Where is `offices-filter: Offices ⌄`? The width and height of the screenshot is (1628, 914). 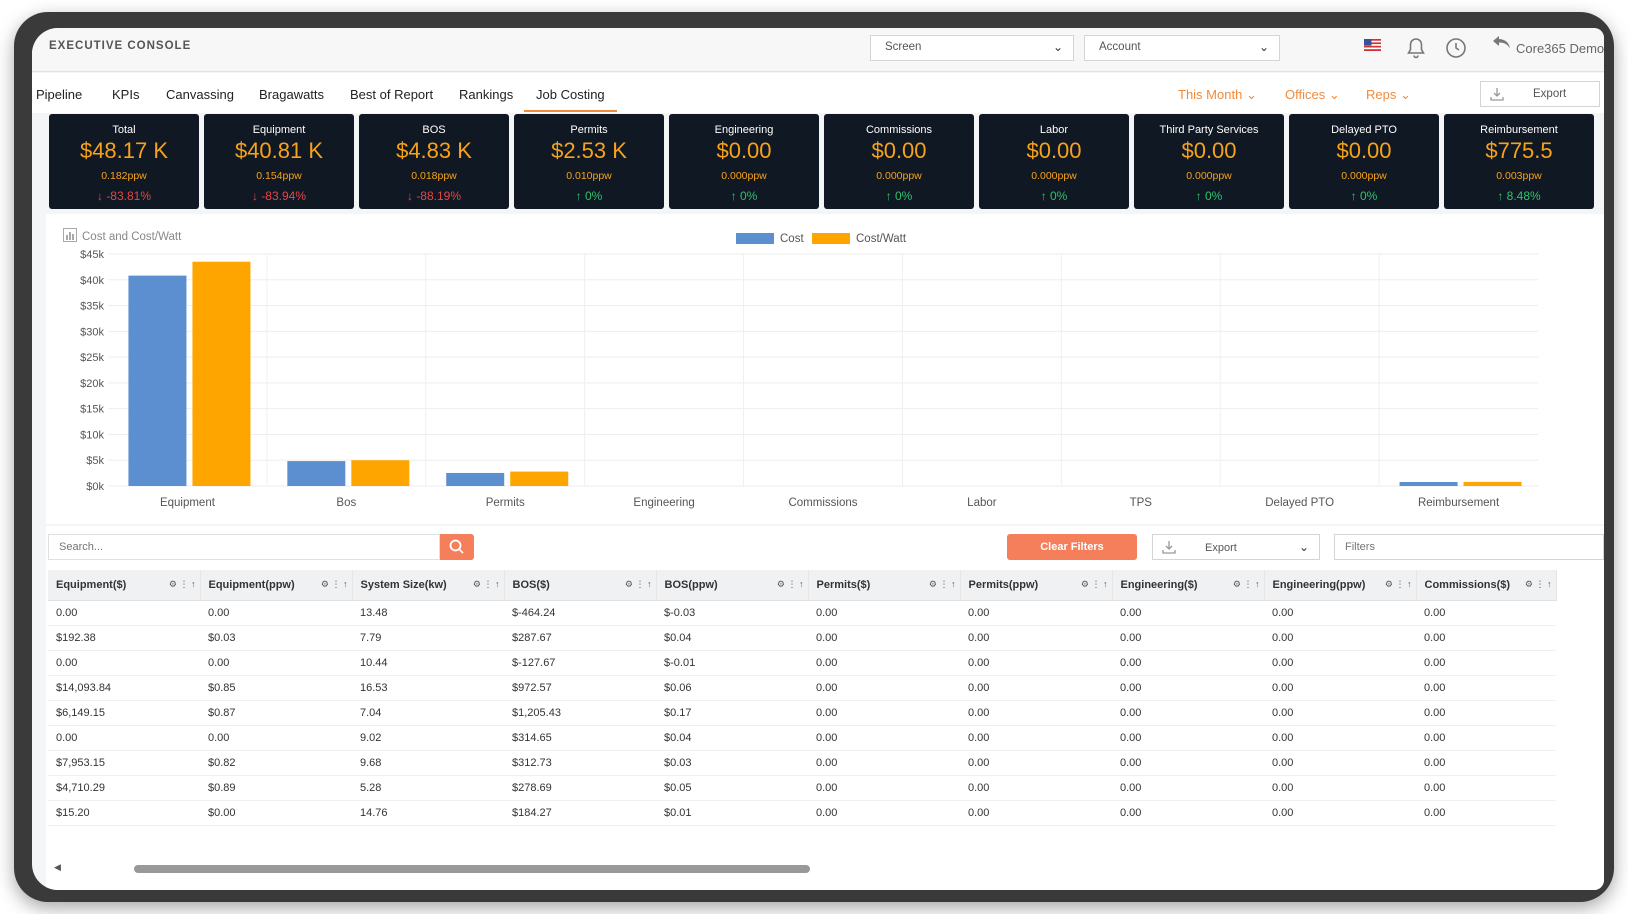
offices-filter: Offices ⌄ is located at coordinates (1312, 95).